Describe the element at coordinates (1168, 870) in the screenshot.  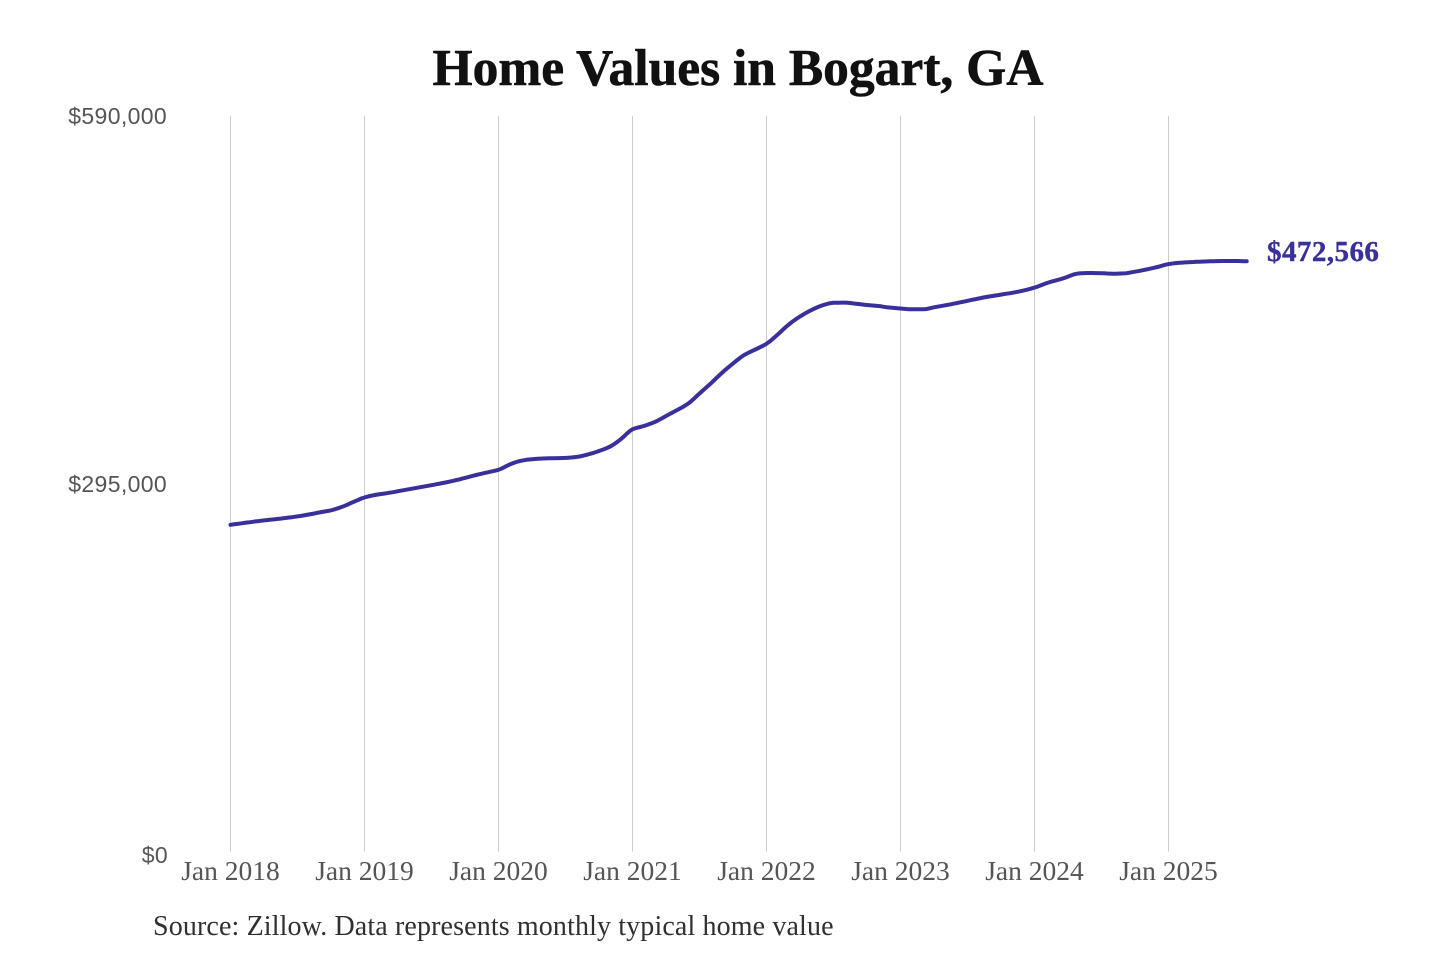
I see `svg-text: Jan 2025` at that location.